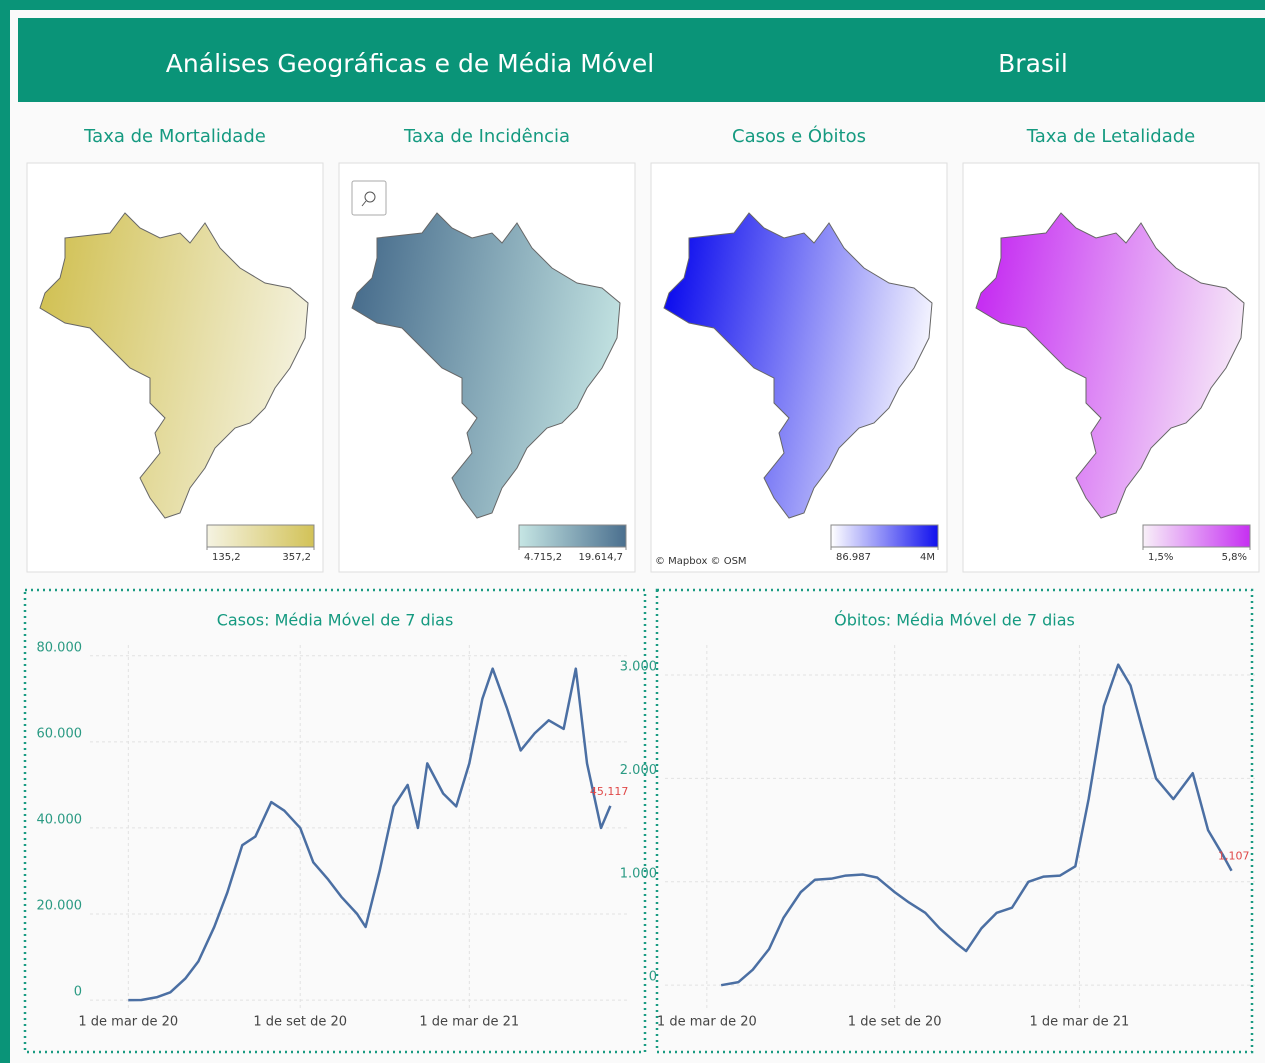 This screenshot has width=1265, height=1063. Describe the element at coordinates (410, 63) in the screenshot. I see `header-title: Análises Geográficas e de Média Móvel` at that location.